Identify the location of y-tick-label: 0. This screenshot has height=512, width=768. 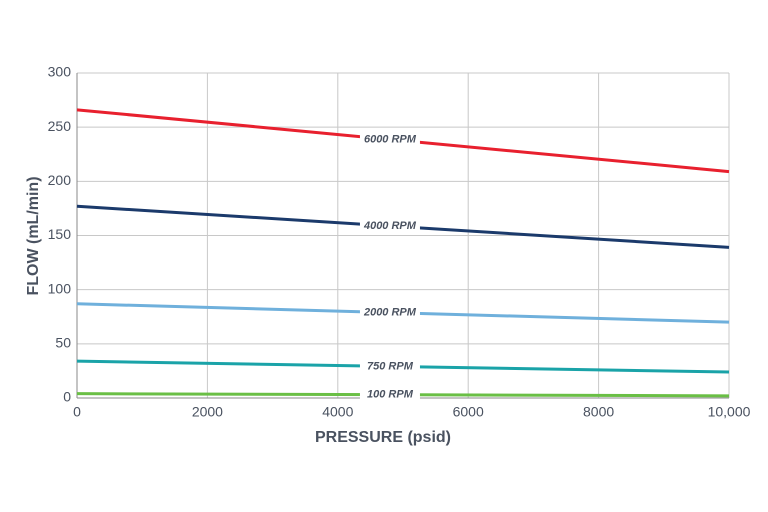
(67, 397).